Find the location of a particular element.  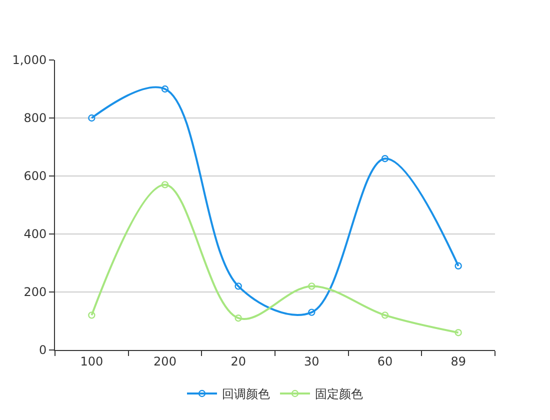

x-tick-label: 30 is located at coordinates (312, 361).